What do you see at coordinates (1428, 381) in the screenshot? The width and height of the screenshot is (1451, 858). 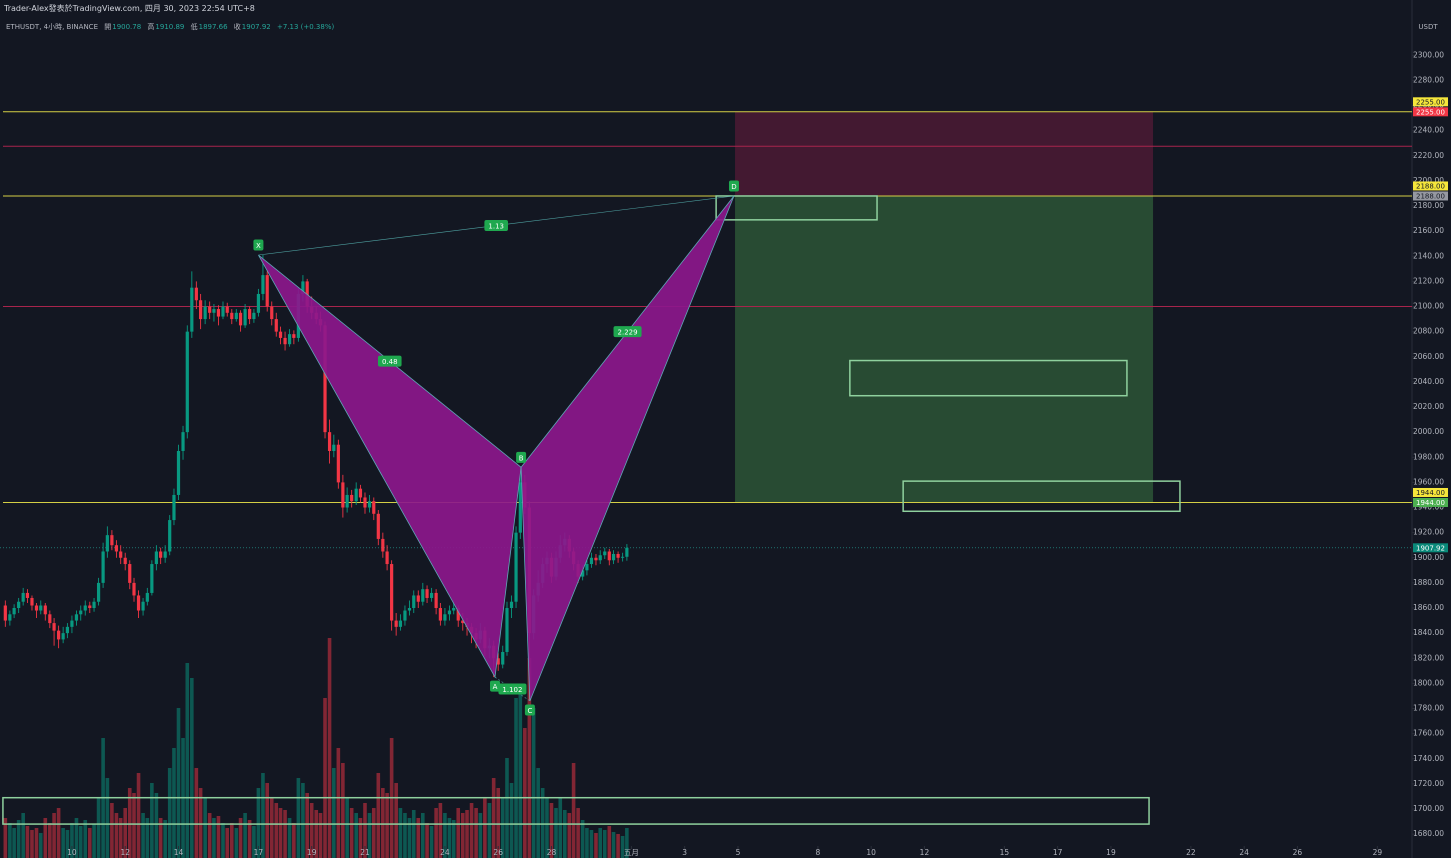 I see `y-tick-label: 2040.00` at bounding box center [1428, 381].